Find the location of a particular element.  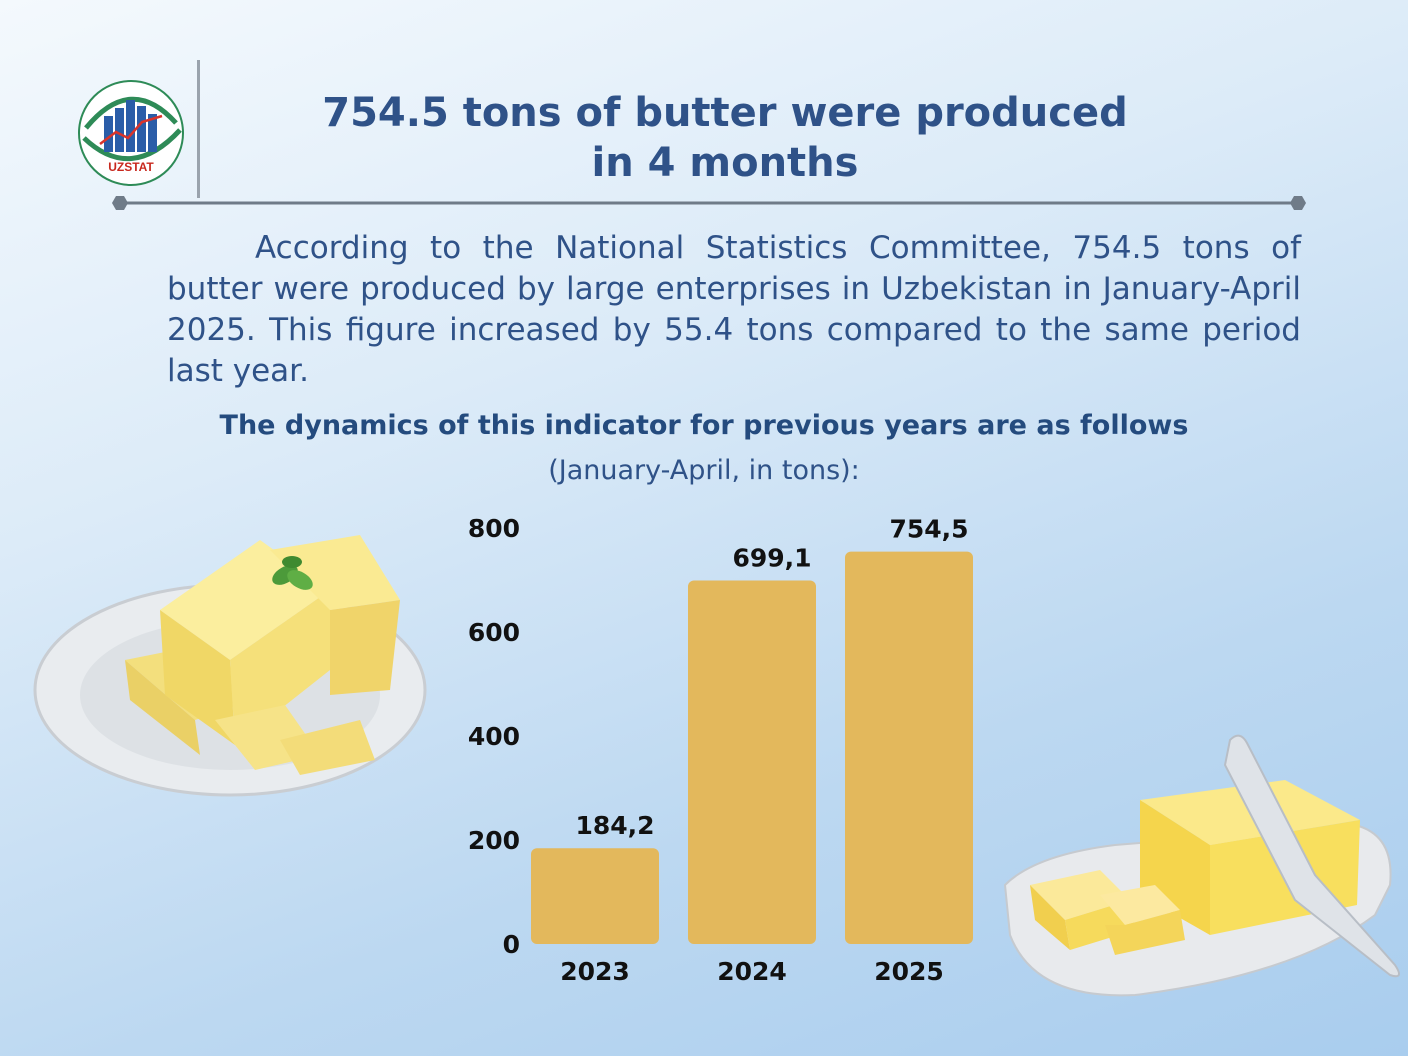

uzstat-logo: UZSTAT is located at coordinates (131, 133).